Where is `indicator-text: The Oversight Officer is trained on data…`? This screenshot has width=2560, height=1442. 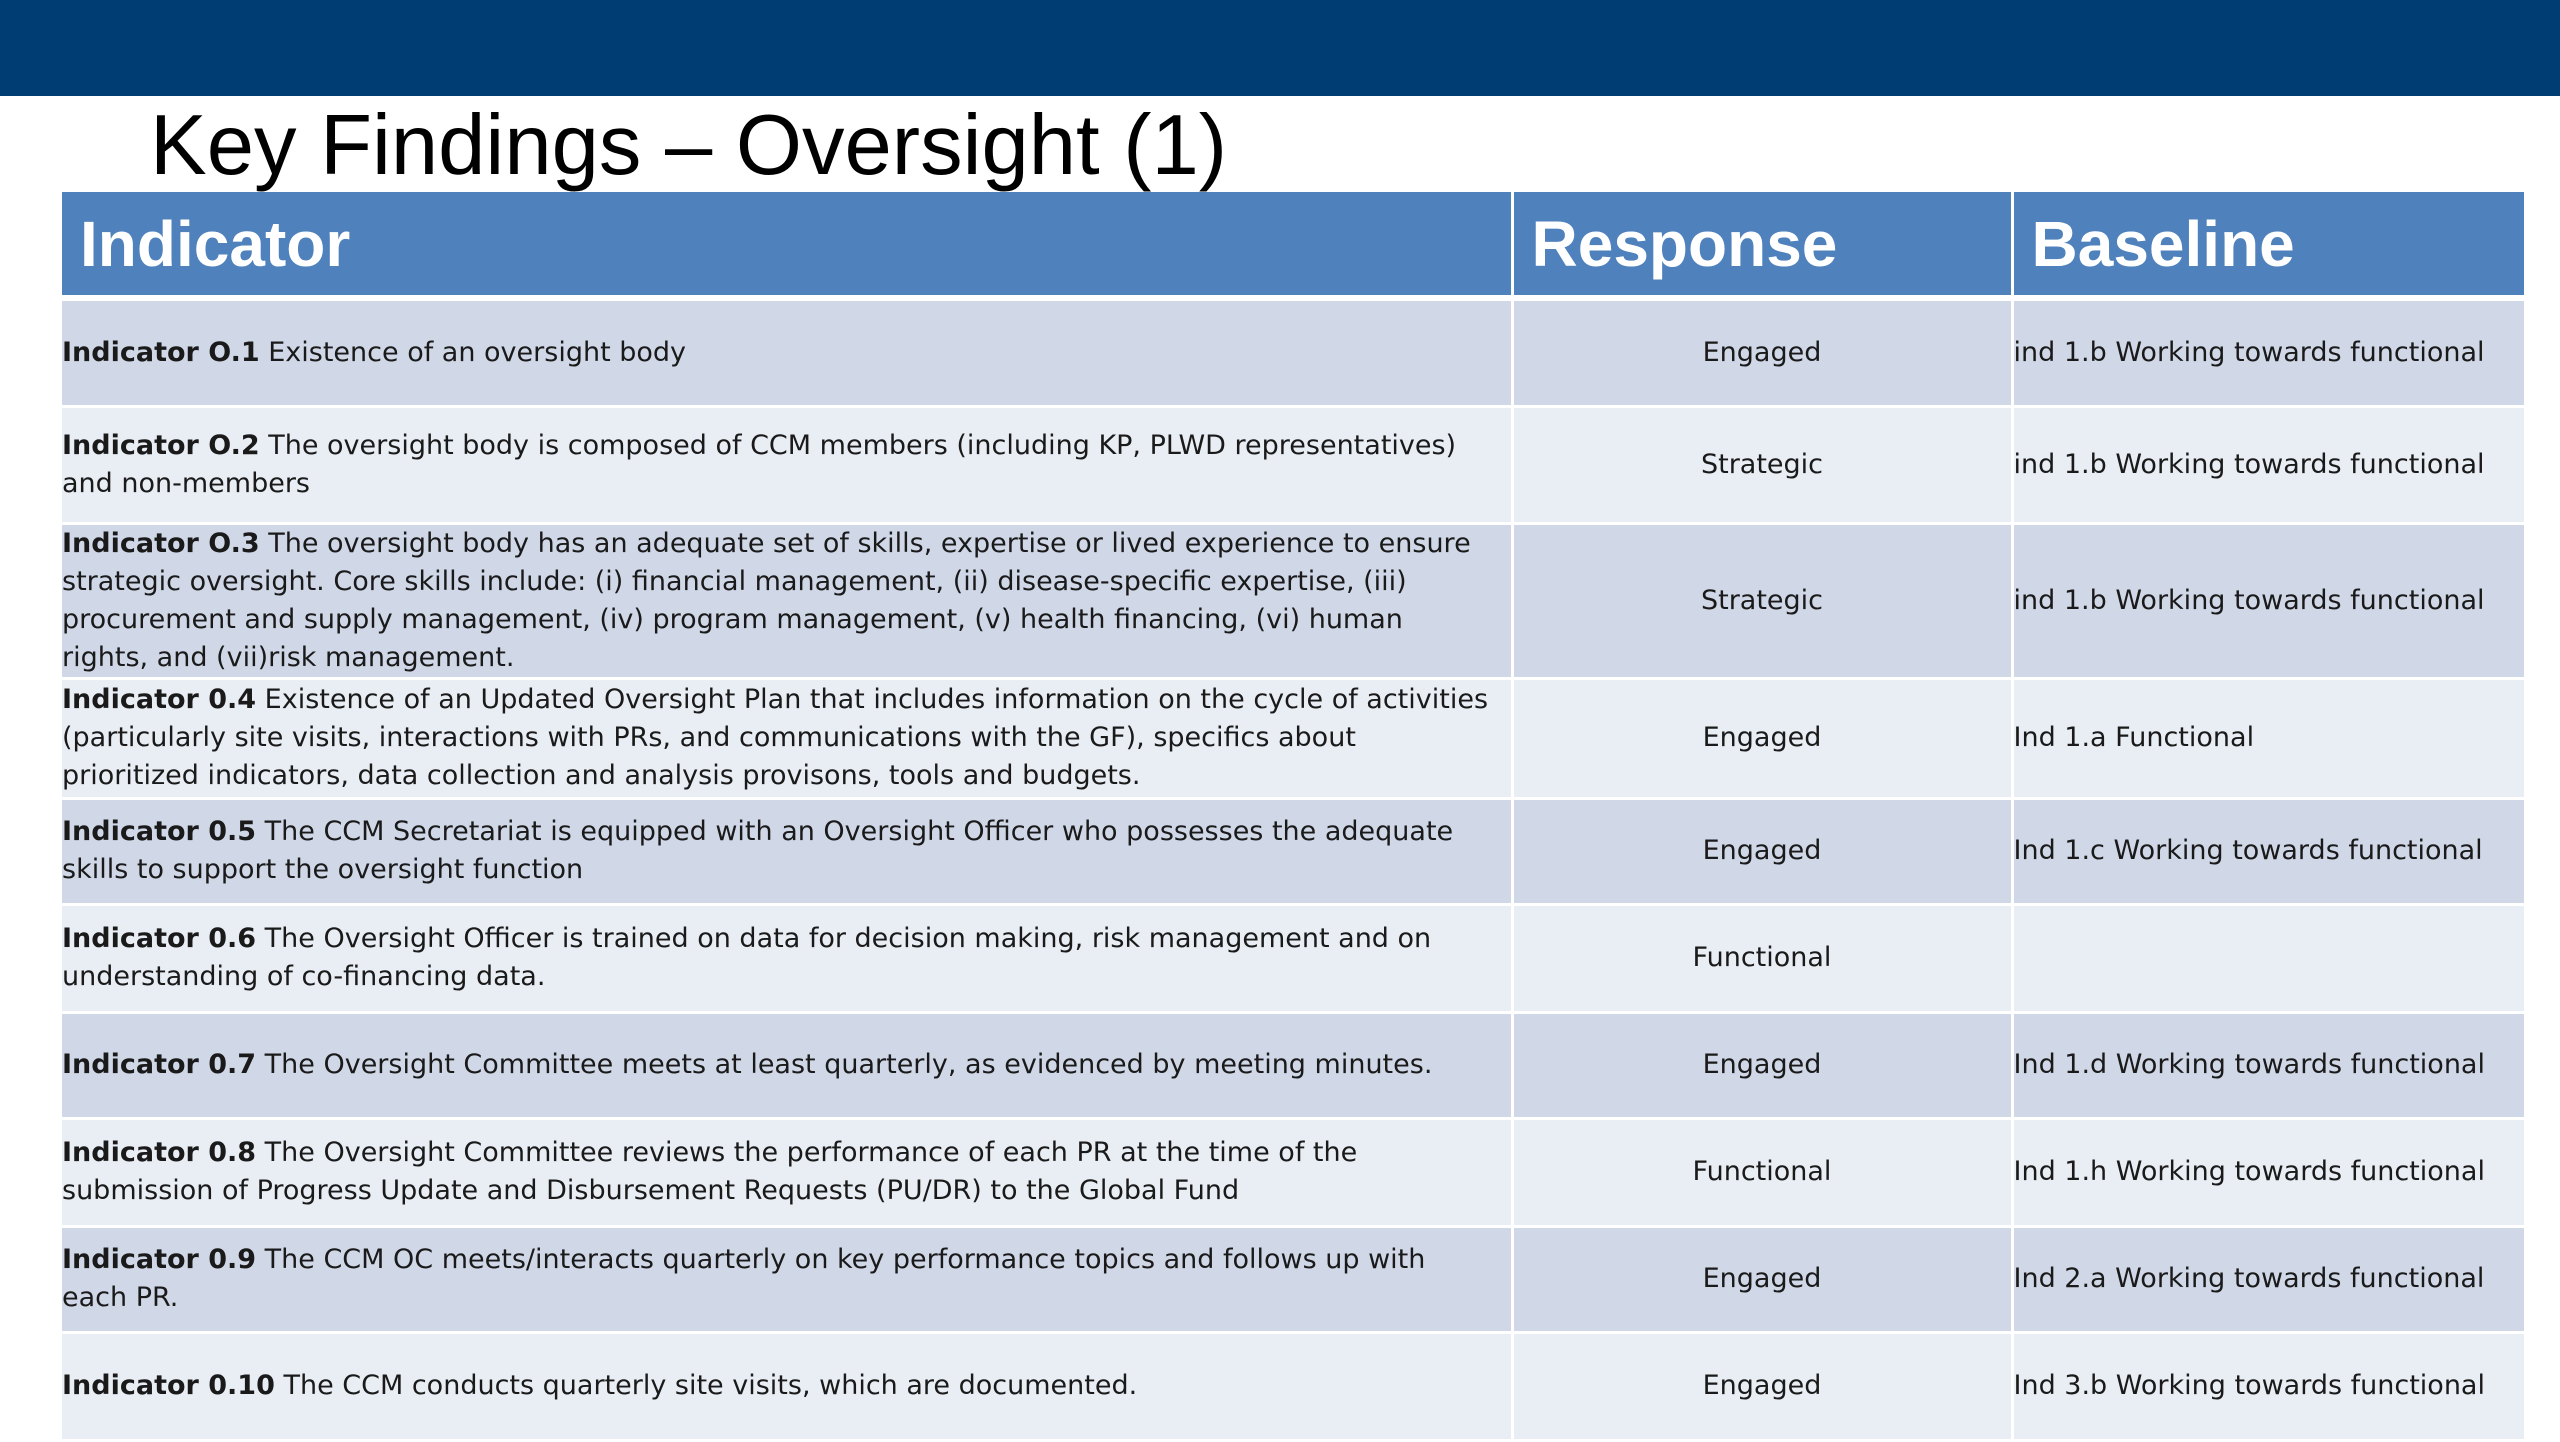 indicator-text: The Oversight Officer is trained on data… is located at coordinates (747, 957).